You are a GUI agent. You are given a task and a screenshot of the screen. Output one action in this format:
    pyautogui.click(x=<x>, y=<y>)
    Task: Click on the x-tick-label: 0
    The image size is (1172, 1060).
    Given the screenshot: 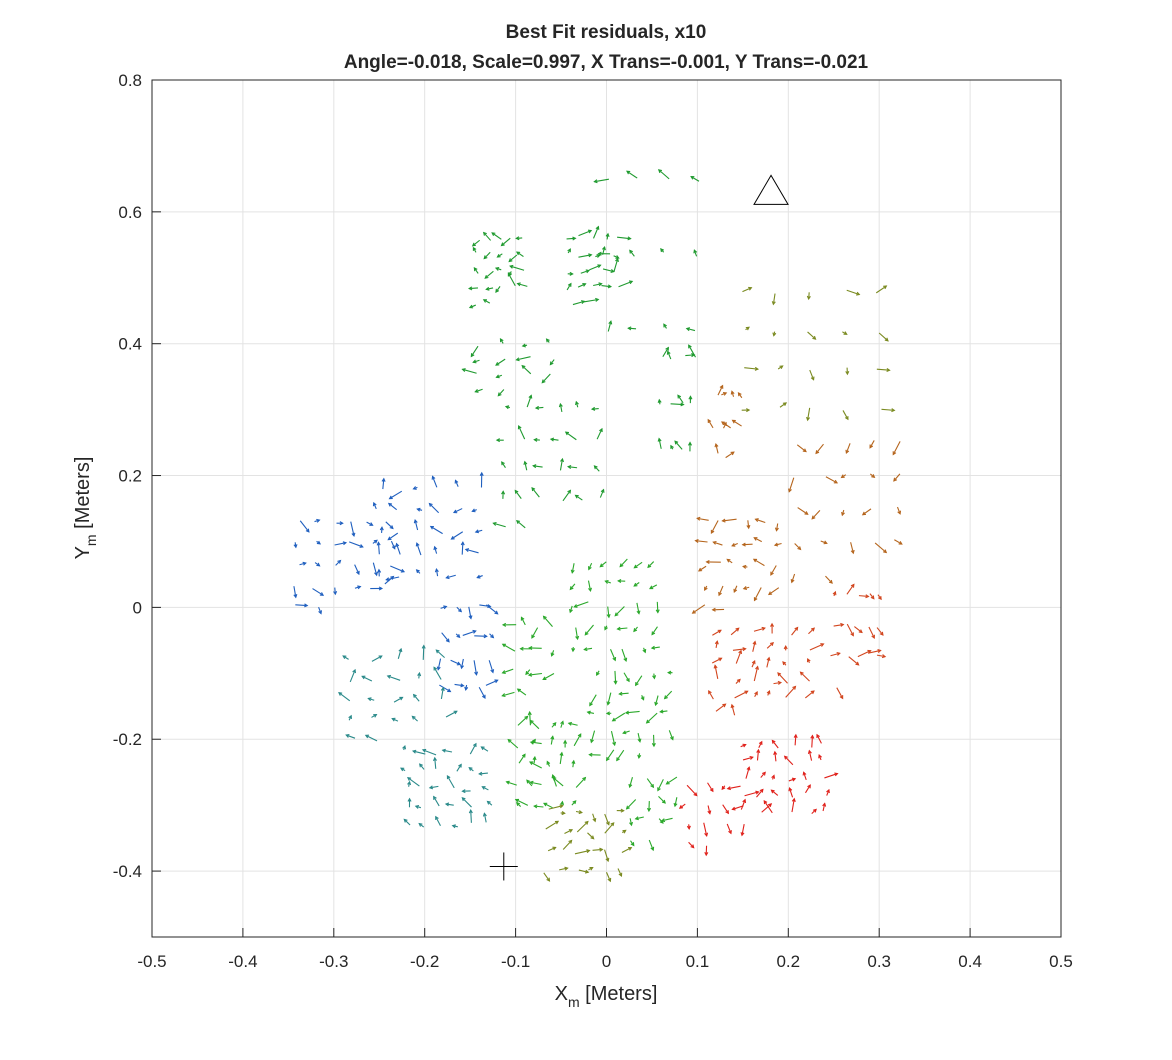 What is the action you would take?
    pyautogui.click(x=606, y=961)
    